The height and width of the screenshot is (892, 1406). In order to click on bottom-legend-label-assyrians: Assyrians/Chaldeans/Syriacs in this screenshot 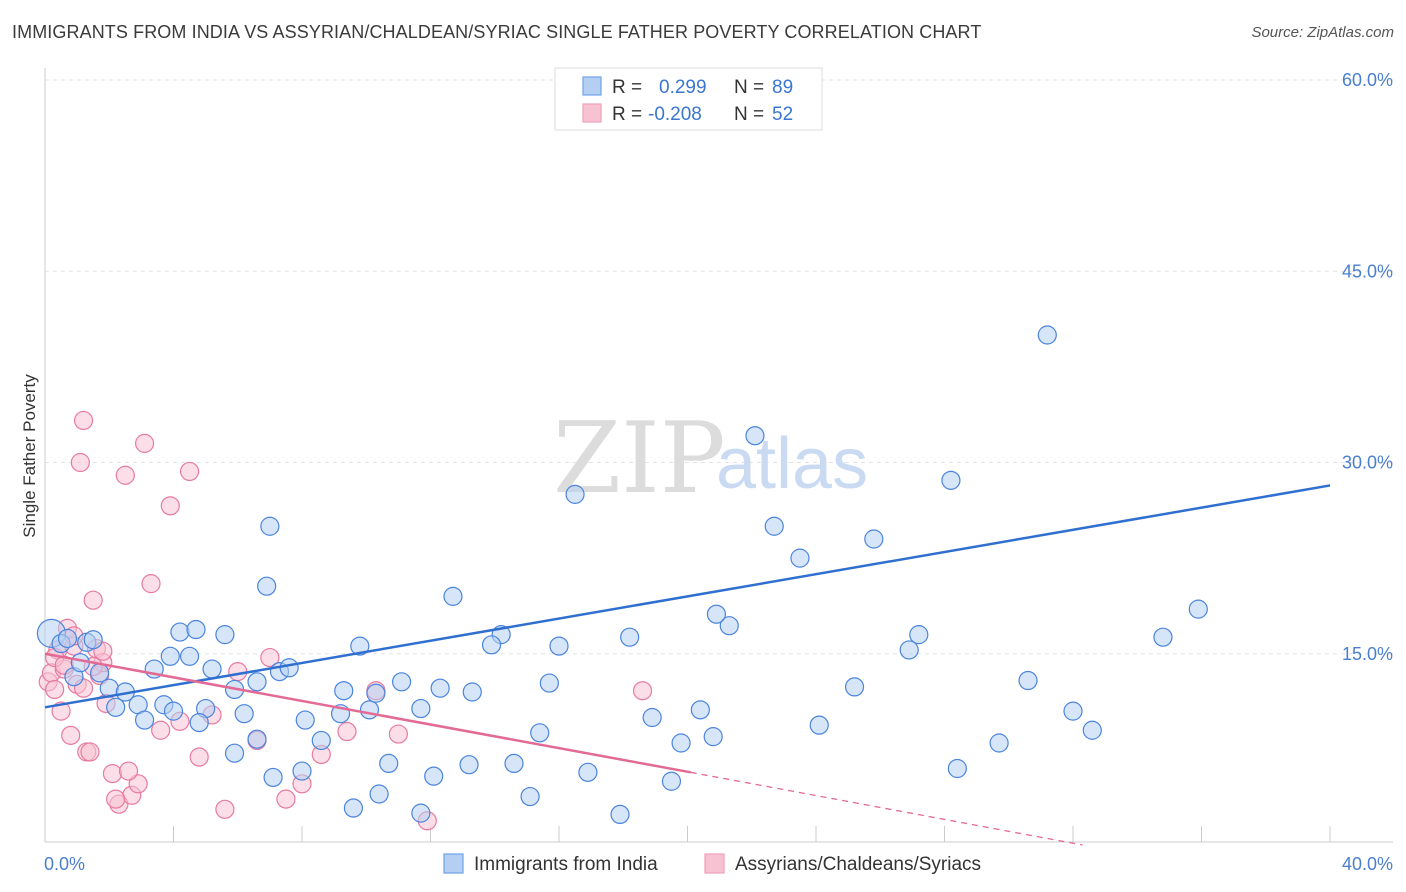, I will do `click(858, 864)`.